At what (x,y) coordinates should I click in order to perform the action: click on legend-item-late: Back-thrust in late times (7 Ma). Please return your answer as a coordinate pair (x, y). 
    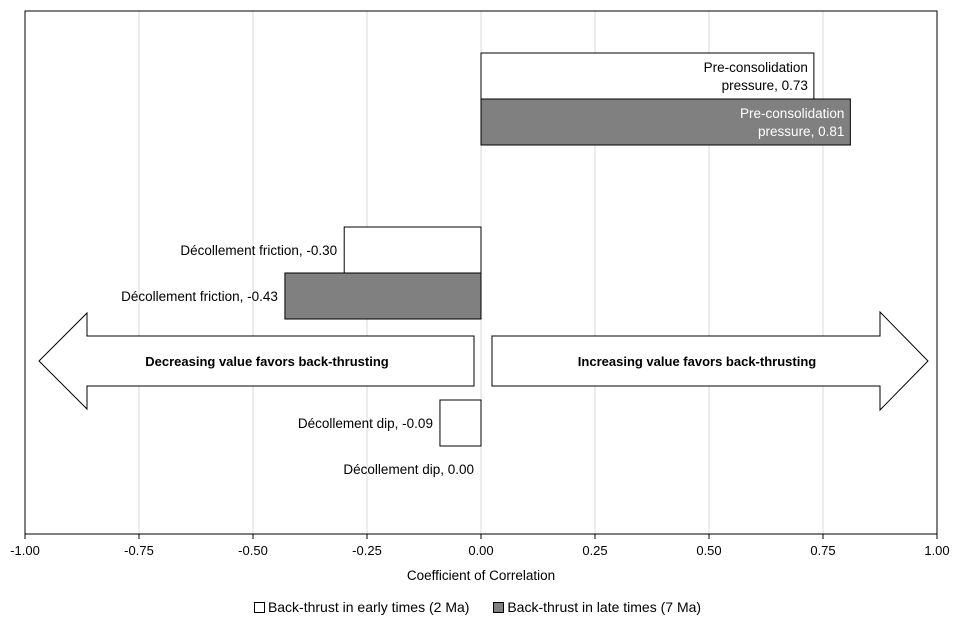
    Looking at the image, I should click on (597, 607).